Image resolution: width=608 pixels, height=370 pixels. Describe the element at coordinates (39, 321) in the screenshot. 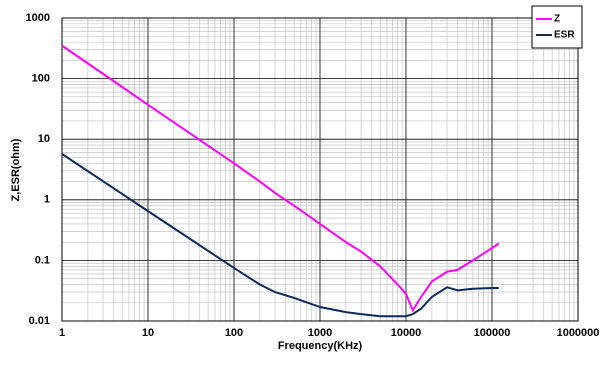

I see `y-tick-label: 0.01` at that location.